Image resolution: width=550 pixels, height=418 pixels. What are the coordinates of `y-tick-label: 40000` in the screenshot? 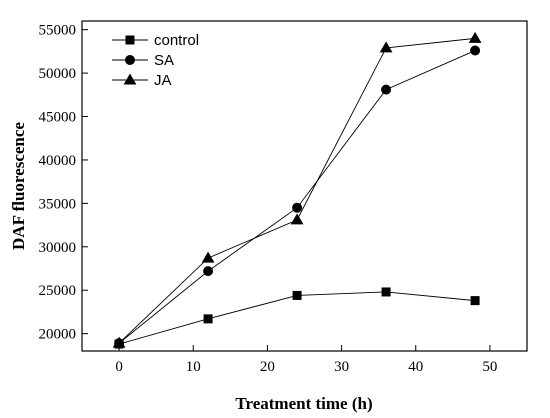 It's located at (58, 161).